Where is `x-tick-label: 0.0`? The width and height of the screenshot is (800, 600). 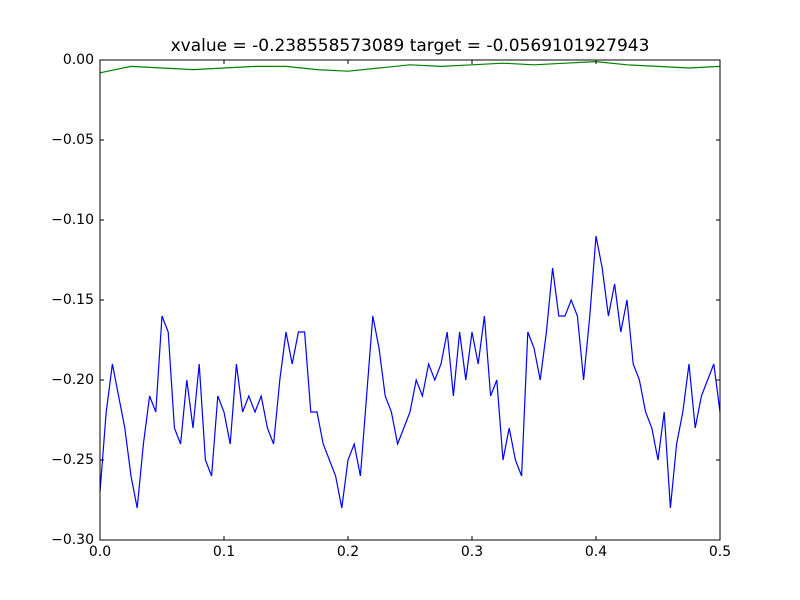
x-tick-label: 0.0 is located at coordinates (100, 552).